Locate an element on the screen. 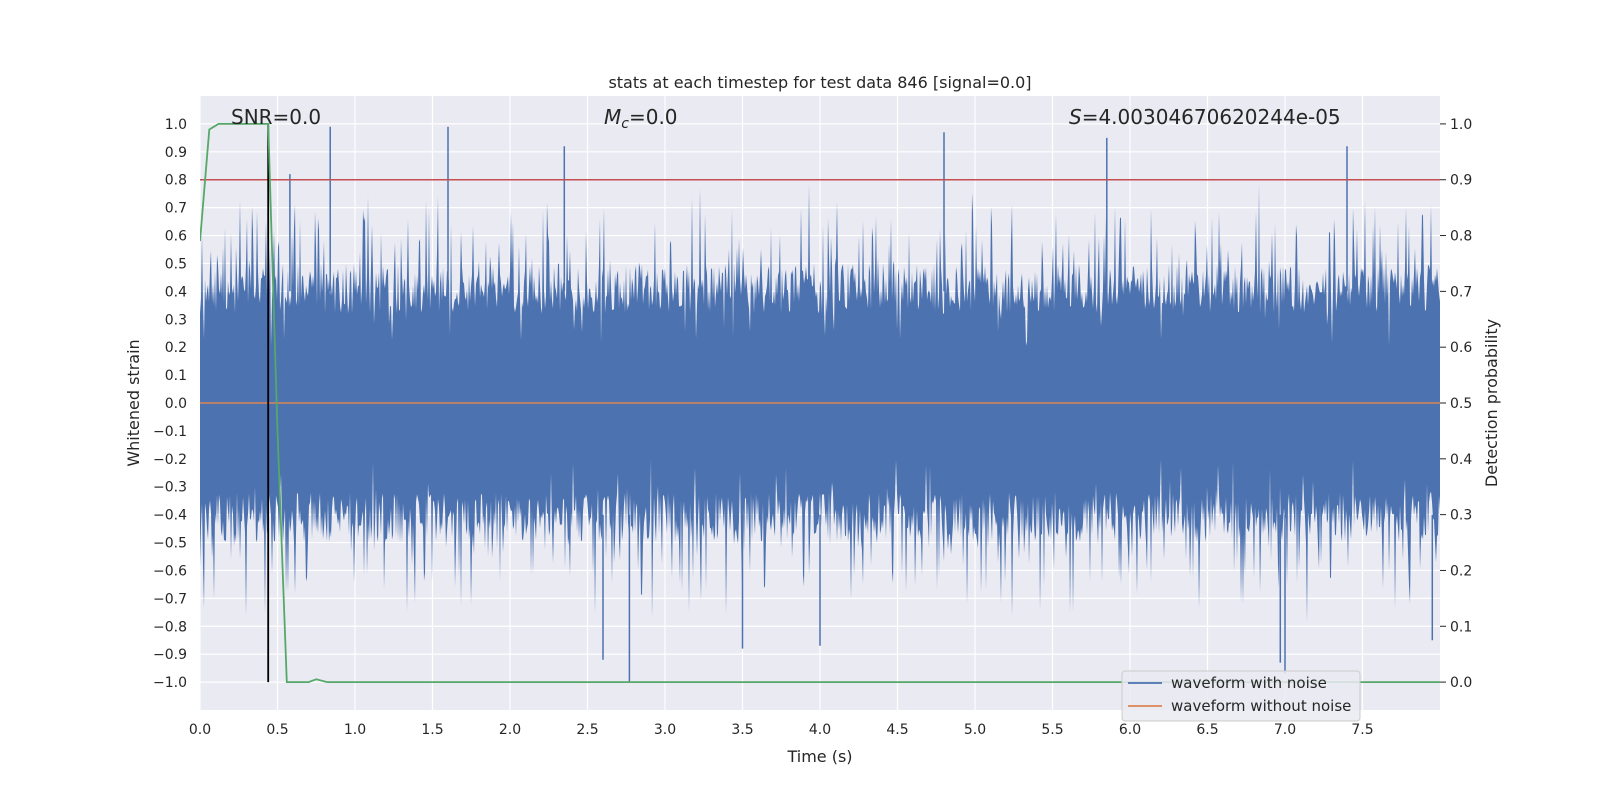 The height and width of the screenshot is (800, 1600). y-tick-label: 0.8 is located at coordinates (176, 181).